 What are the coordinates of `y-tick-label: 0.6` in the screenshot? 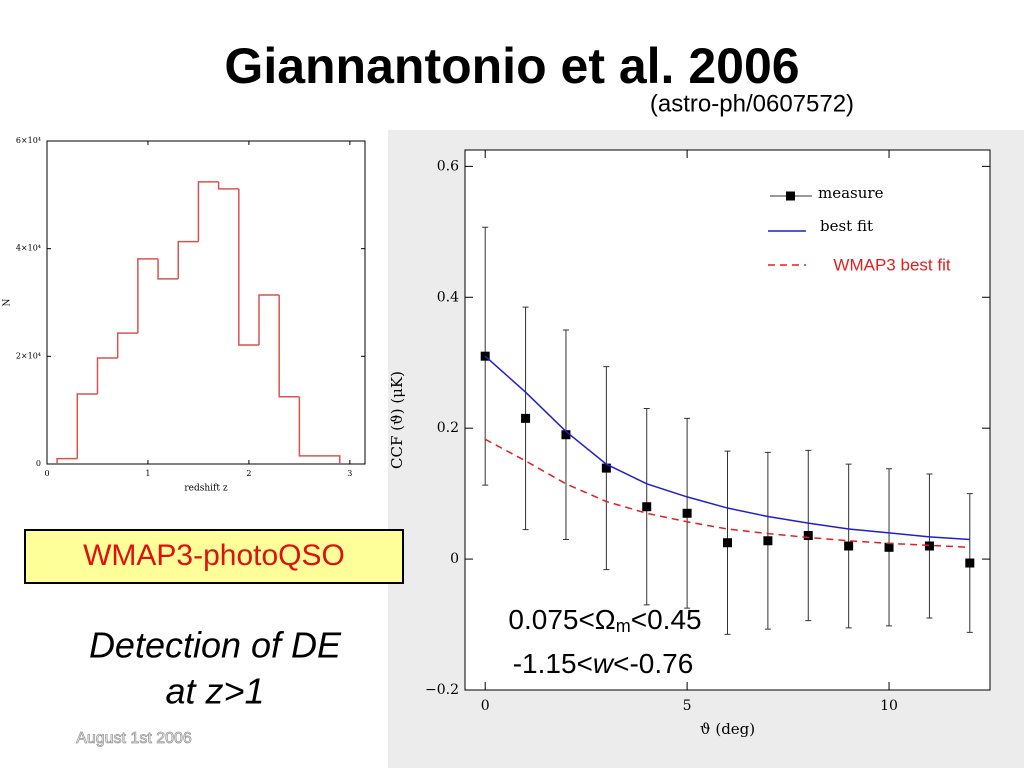 It's located at (448, 166).